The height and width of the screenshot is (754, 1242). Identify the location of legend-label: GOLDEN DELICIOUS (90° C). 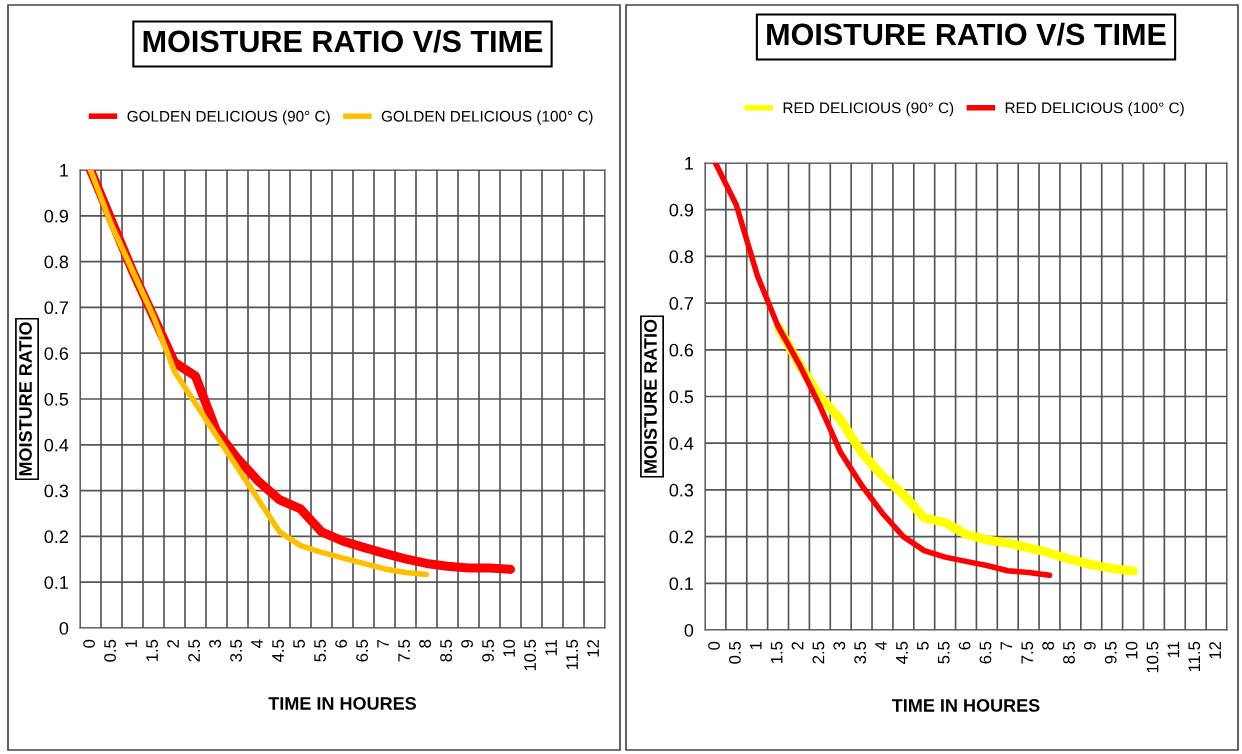
(228, 117).